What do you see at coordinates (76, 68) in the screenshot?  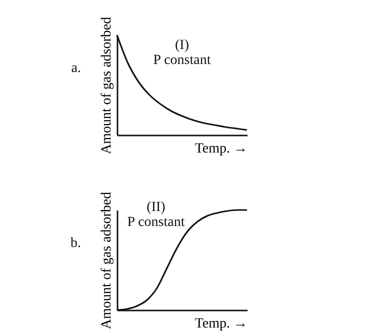 I see `text: a.` at bounding box center [76, 68].